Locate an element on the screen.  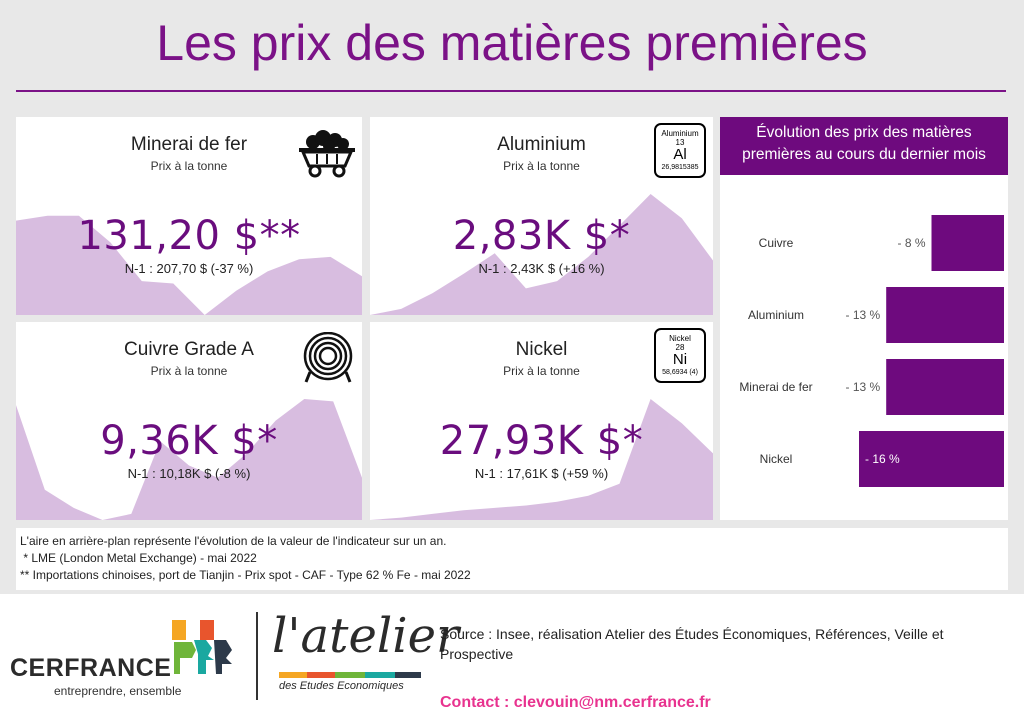
cerfrance-name: CERFRANCE is located at coordinates (91, 668).